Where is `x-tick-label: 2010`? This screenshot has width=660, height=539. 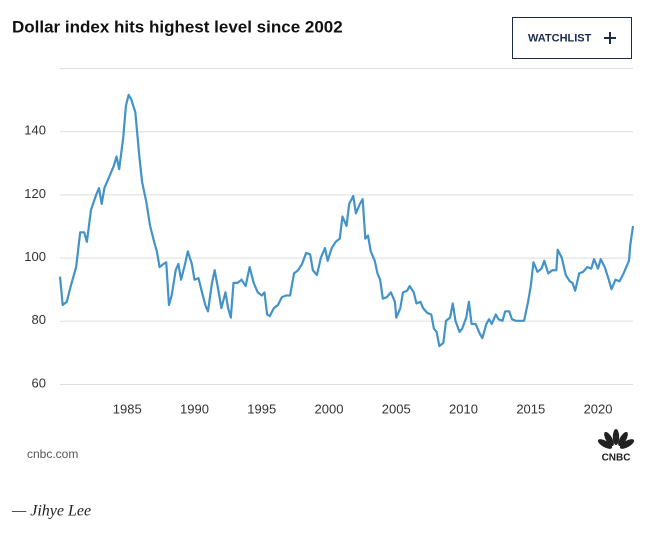 x-tick-label: 2010 is located at coordinates (463, 408).